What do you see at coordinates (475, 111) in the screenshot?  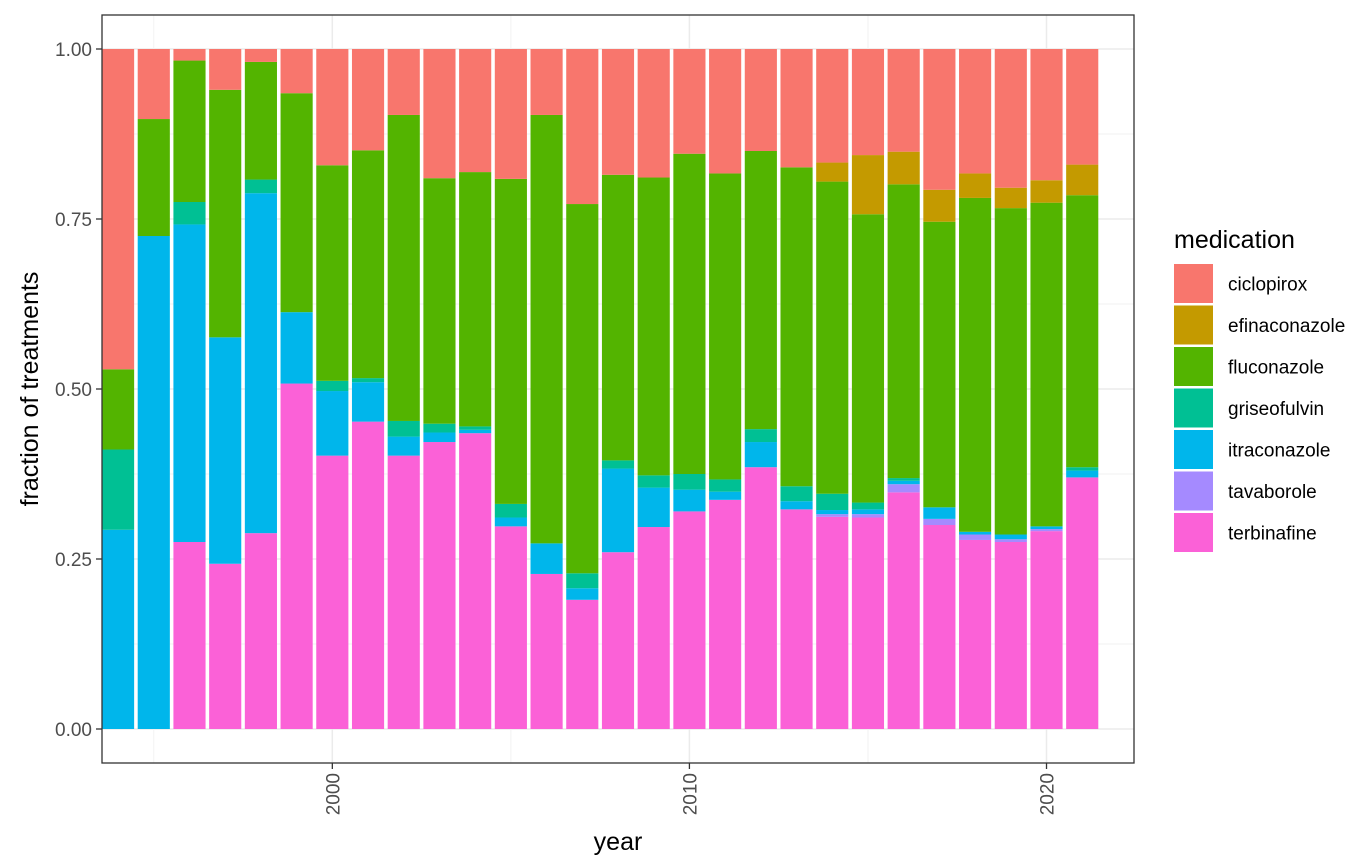 I see `bar-segment-ciclopirox-2004` at bounding box center [475, 111].